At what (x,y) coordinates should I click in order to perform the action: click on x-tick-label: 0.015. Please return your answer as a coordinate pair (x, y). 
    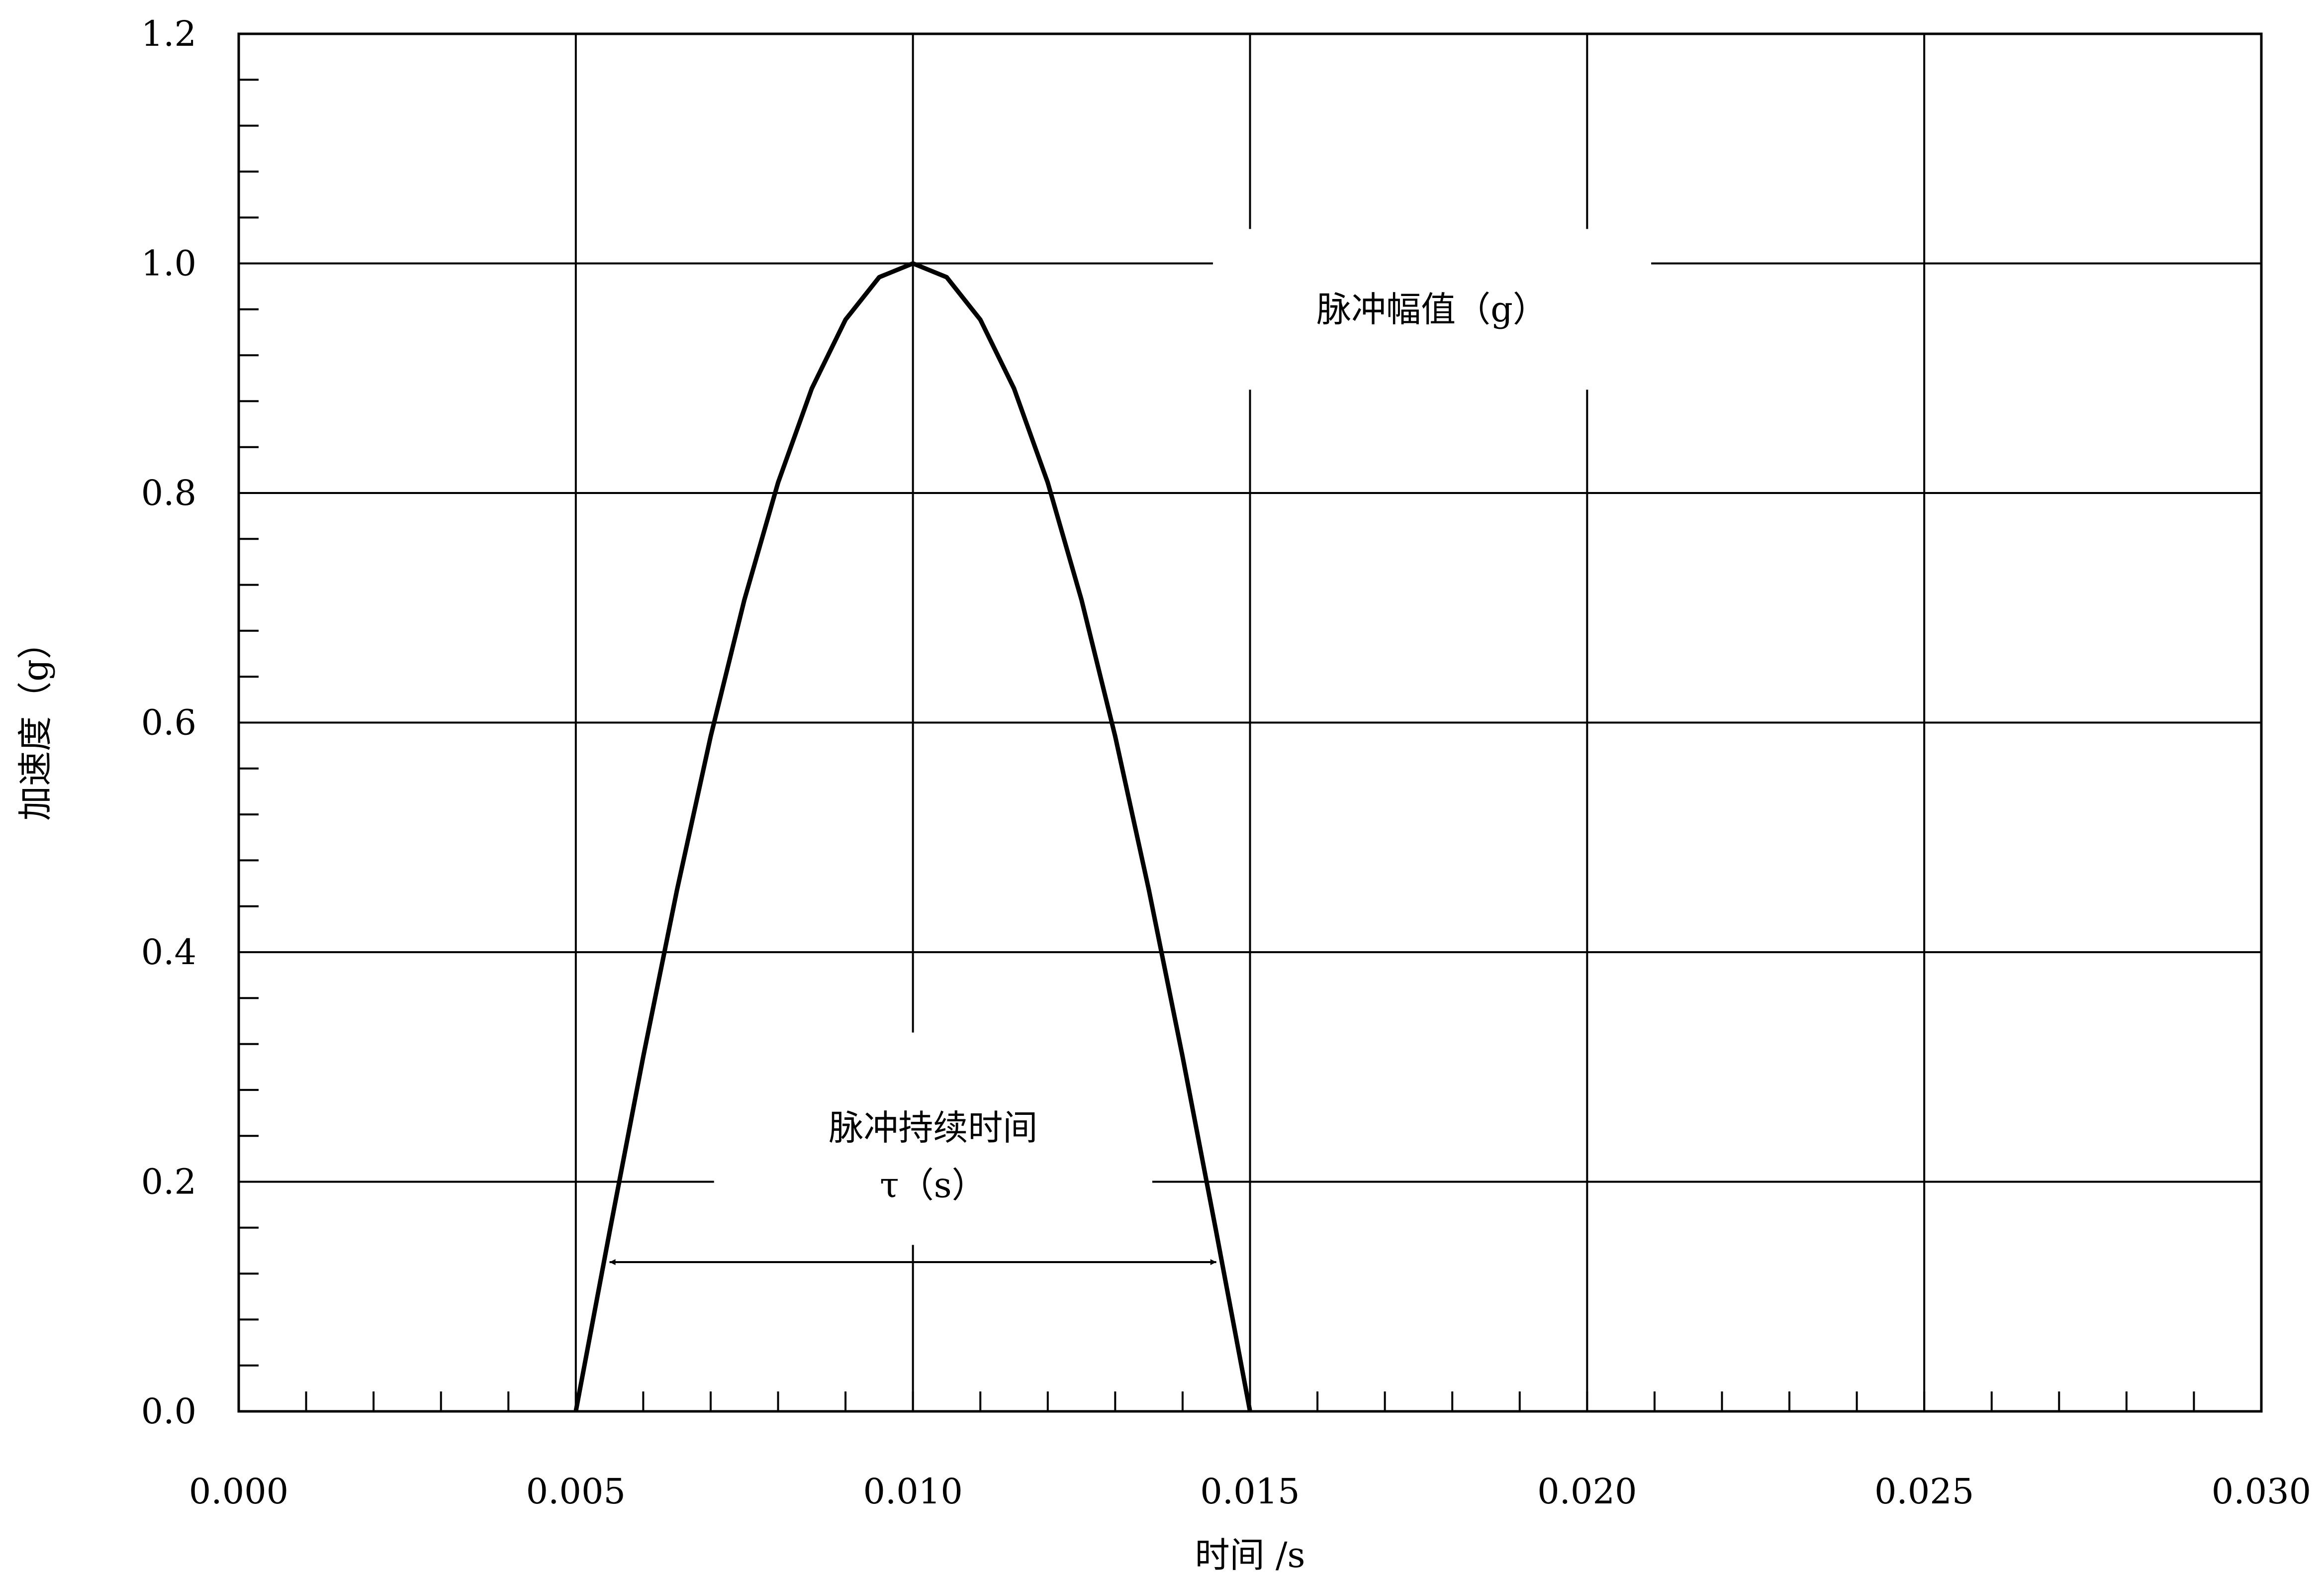
    Looking at the image, I should click on (1250, 1491).